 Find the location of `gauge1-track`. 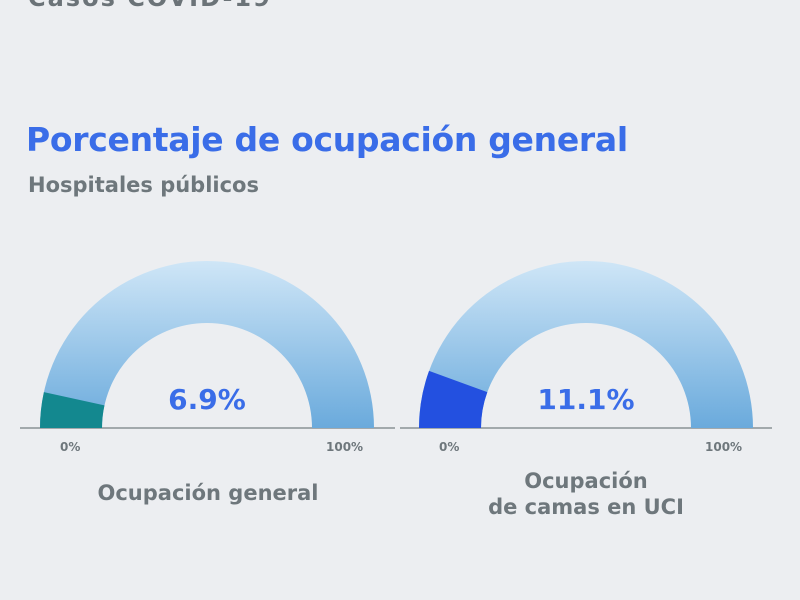

gauge1-track is located at coordinates (207, 344).